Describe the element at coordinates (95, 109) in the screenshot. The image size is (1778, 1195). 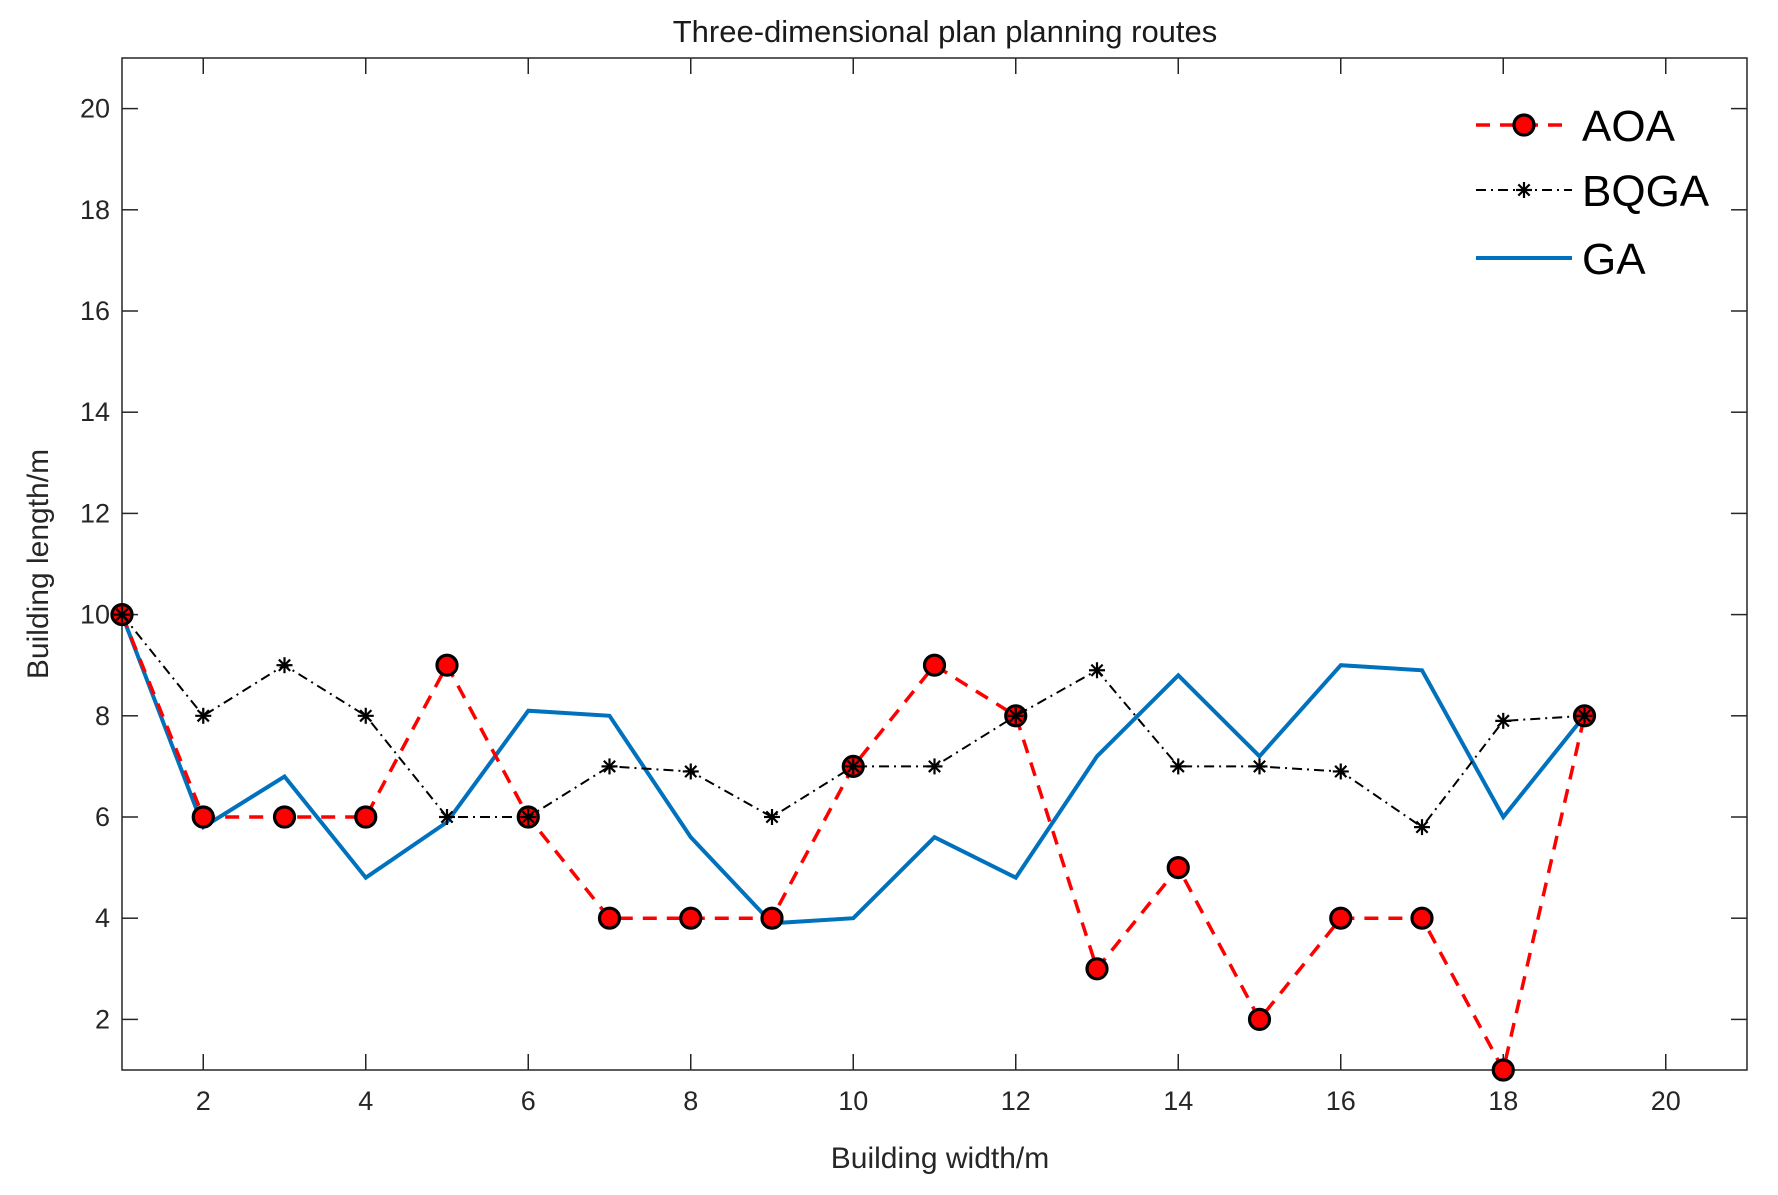
I see `y-tick-label: 20` at that location.